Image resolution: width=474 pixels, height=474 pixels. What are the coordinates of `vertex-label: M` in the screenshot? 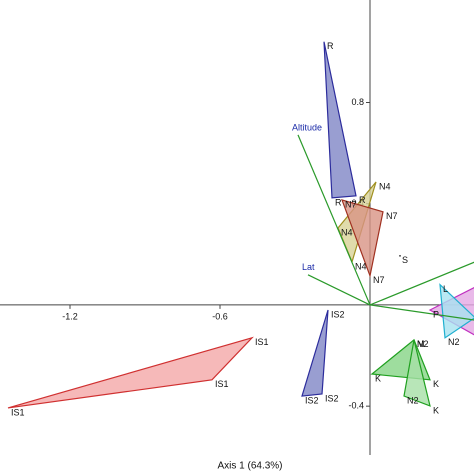 It's located at (421, 344).